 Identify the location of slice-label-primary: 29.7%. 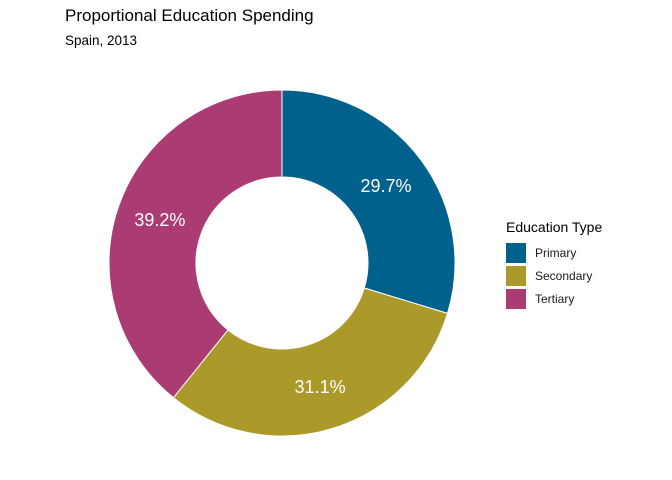
(386, 186).